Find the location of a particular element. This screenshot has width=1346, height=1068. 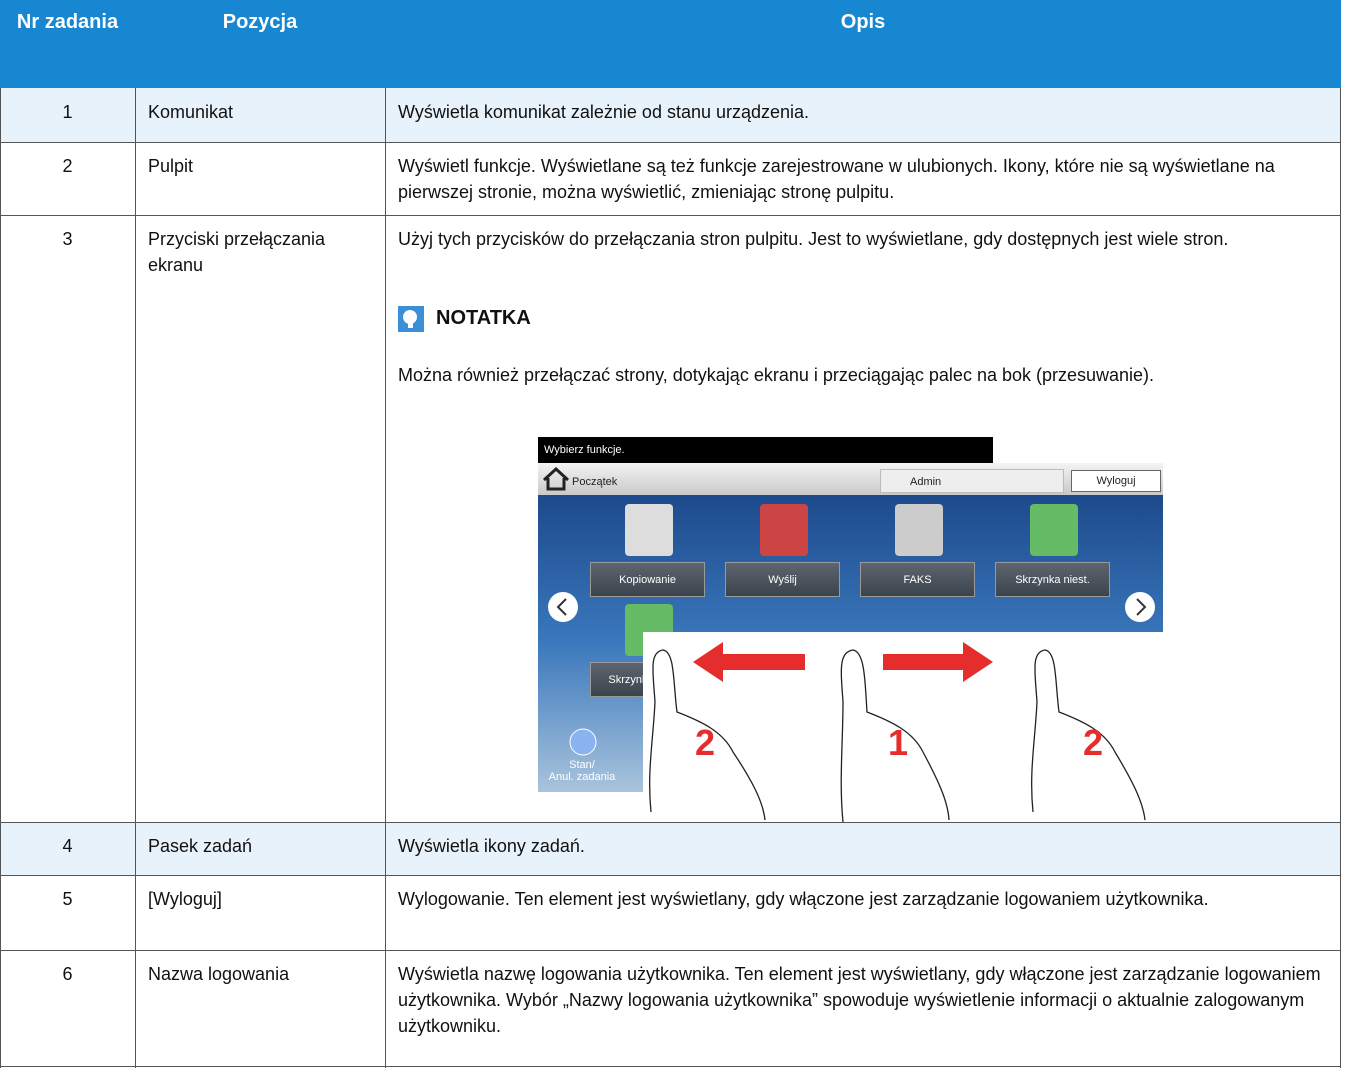

tile: Skrzynka niest. is located at coordinates (1052, 579).